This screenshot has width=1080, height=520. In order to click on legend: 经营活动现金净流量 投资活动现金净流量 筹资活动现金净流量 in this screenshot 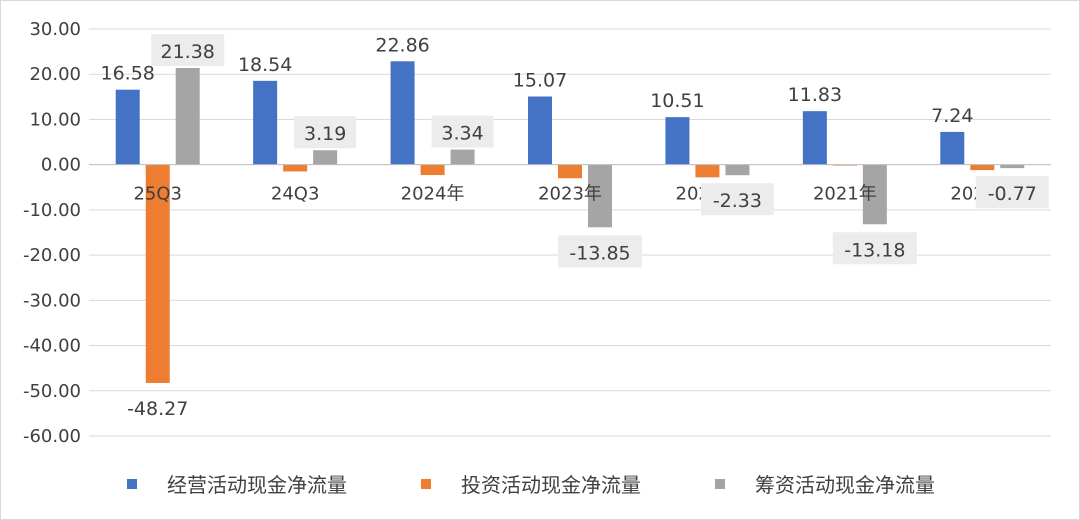, I will do `click(531, 485)`.